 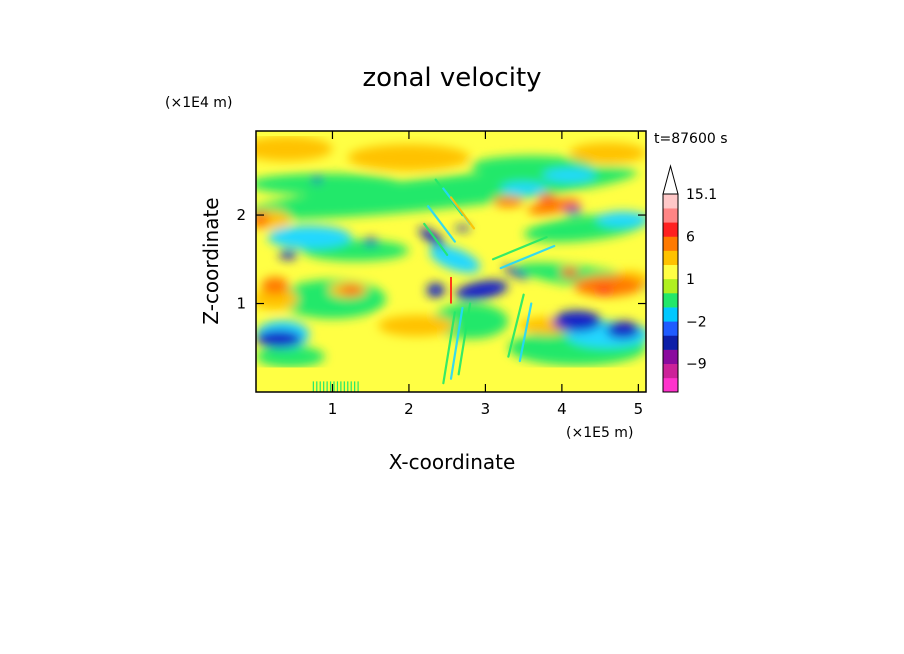 What do you see at coordinates (211, 260) in the screenshot?
I see `y-axis-title: Z-coordinate` at bounding box center [211, 260].